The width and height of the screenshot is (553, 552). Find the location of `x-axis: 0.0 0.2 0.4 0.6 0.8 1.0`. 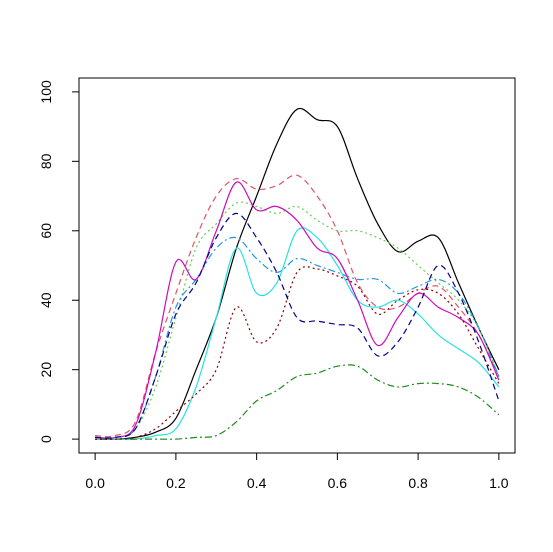

x-axis: 0.0 0.2 0.4 0.6 0.8 1.0 is located at coordinates (297, 471).